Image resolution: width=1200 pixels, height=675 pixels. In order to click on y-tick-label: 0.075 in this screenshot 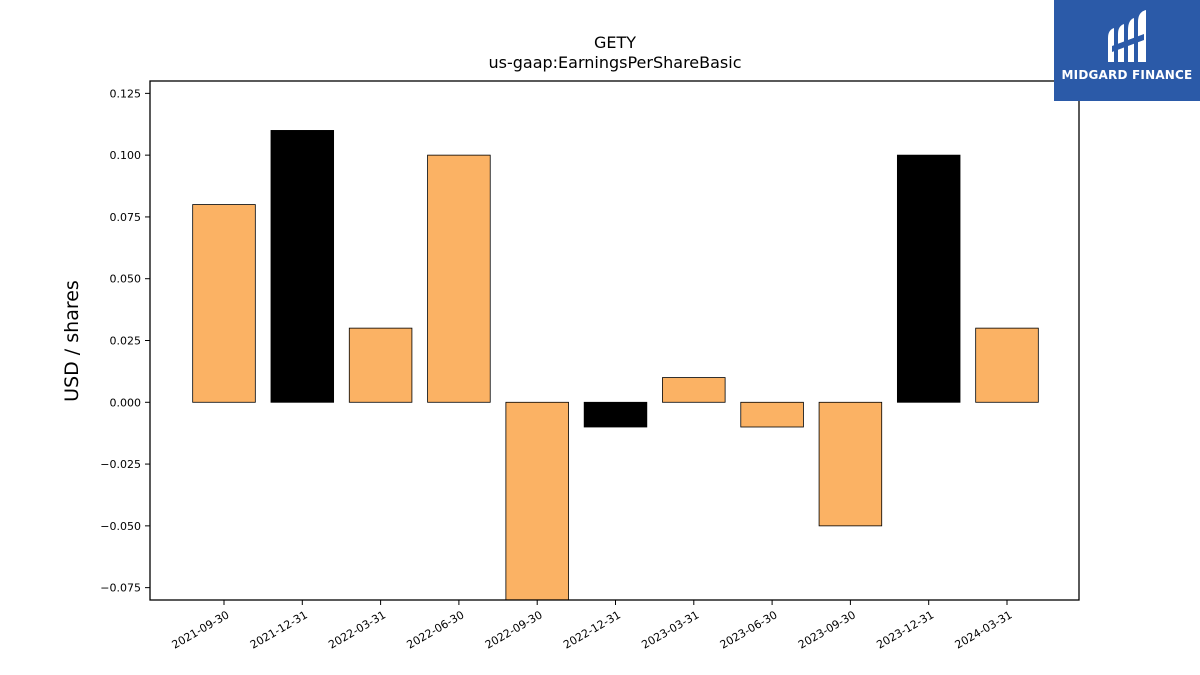, I will do `click(126, 217)`.